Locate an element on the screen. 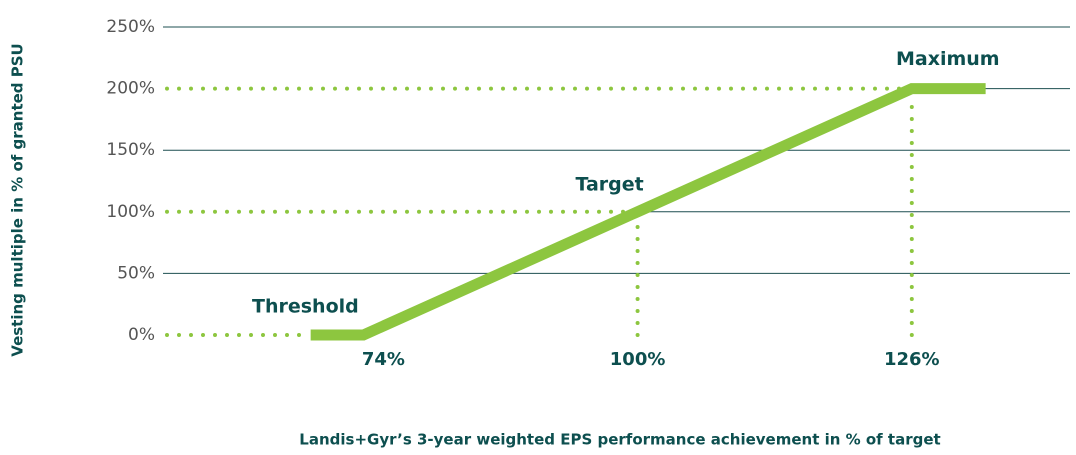 The image size is (1076, 455). y-tick-label: 250% is located at coordinates (130, 27).